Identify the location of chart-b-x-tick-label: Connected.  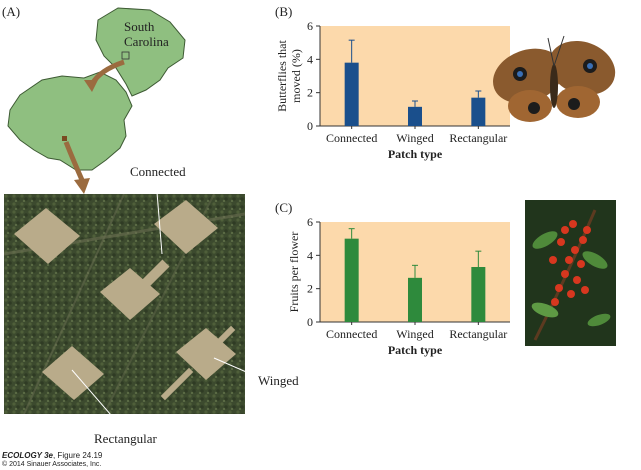
(351, 138).